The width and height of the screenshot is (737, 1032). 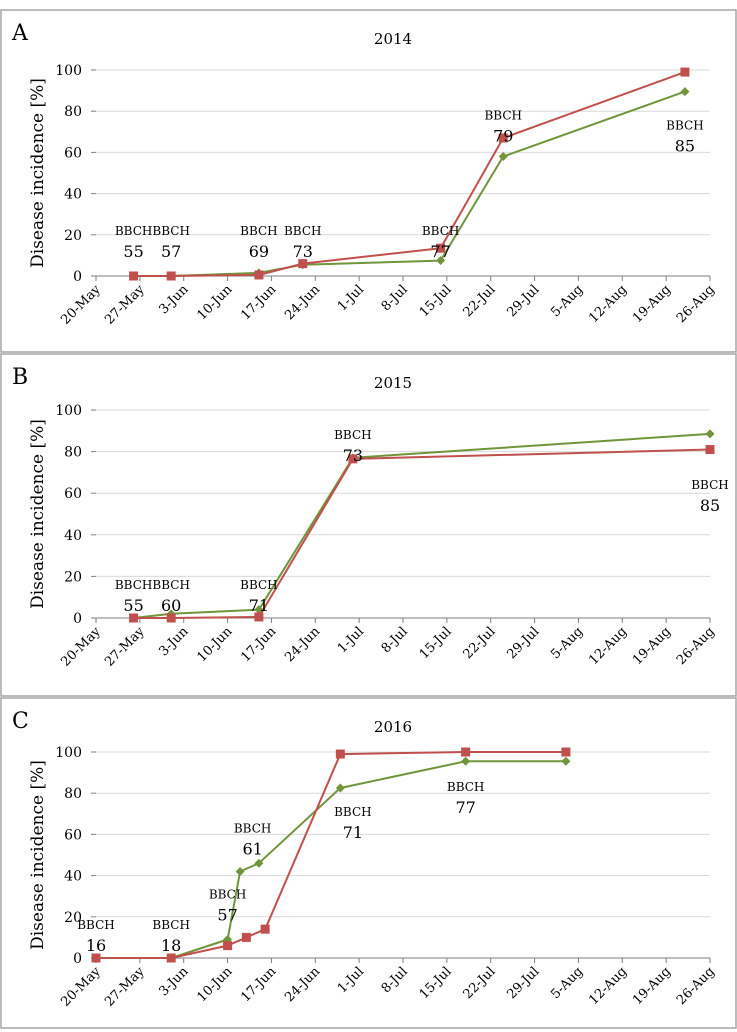 What do you see at coordinates (20, 33) in the screenshot?
I see `panel-letter: A` at bounding box center [20, 33].